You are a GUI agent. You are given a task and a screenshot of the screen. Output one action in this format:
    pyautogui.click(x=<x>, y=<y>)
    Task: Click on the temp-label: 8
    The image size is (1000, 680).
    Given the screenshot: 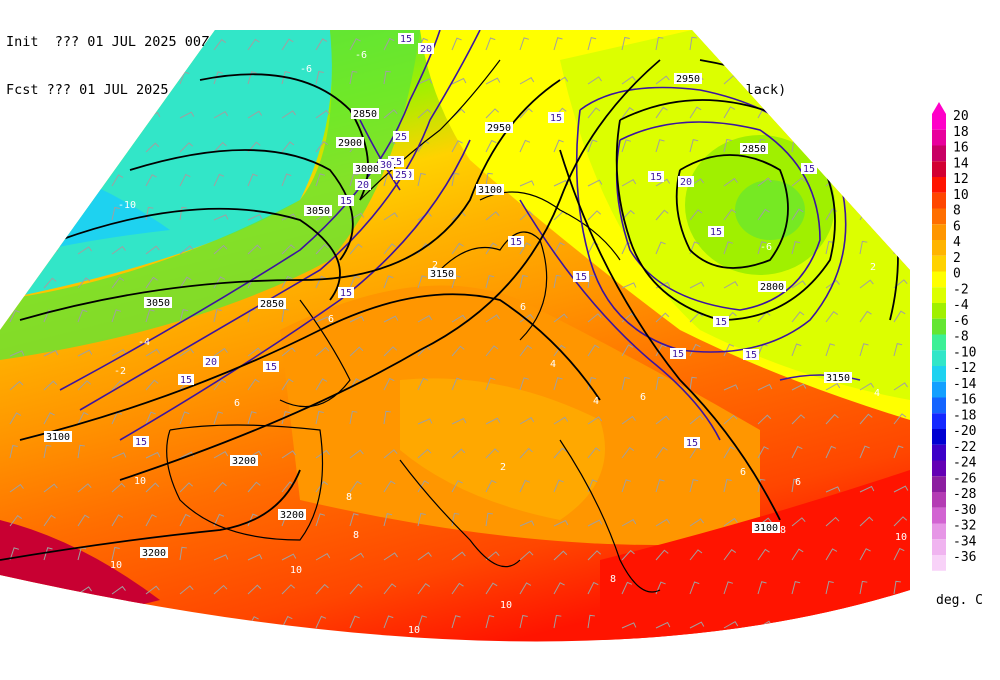 What is the action you would take?
    pyautogui.click(x=349, y=497)
    